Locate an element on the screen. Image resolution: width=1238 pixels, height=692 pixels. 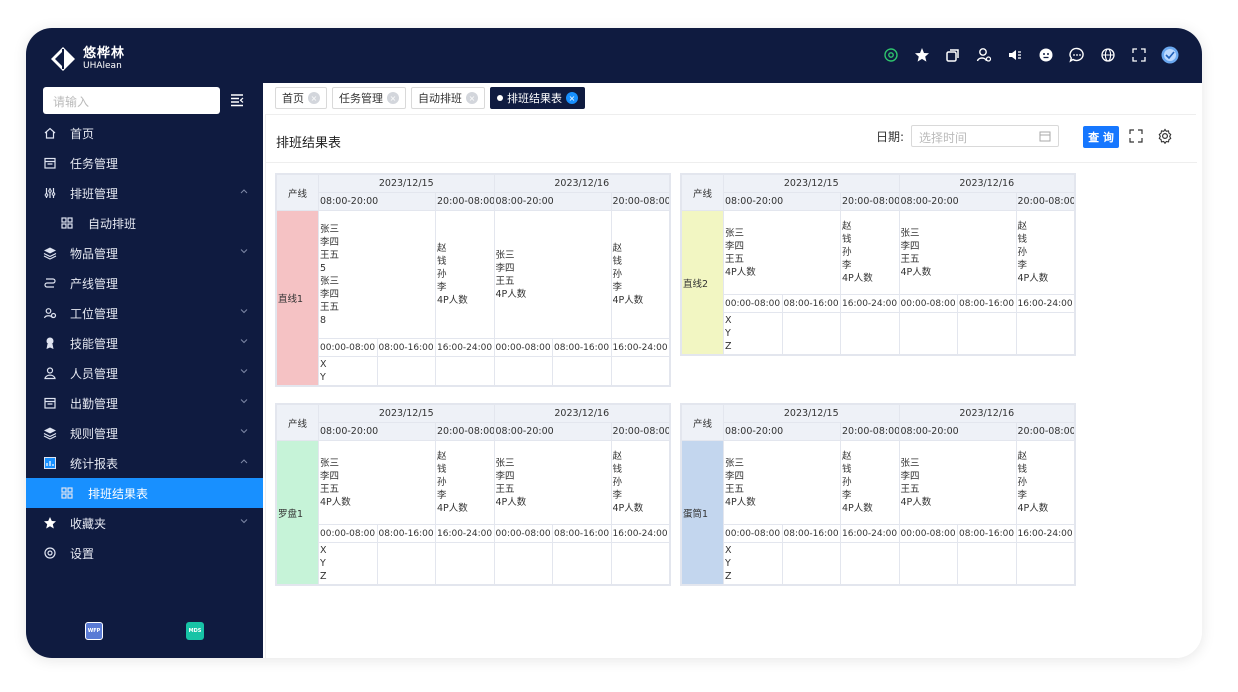
menu-collapse-icon is located at coordinates (237, 100).